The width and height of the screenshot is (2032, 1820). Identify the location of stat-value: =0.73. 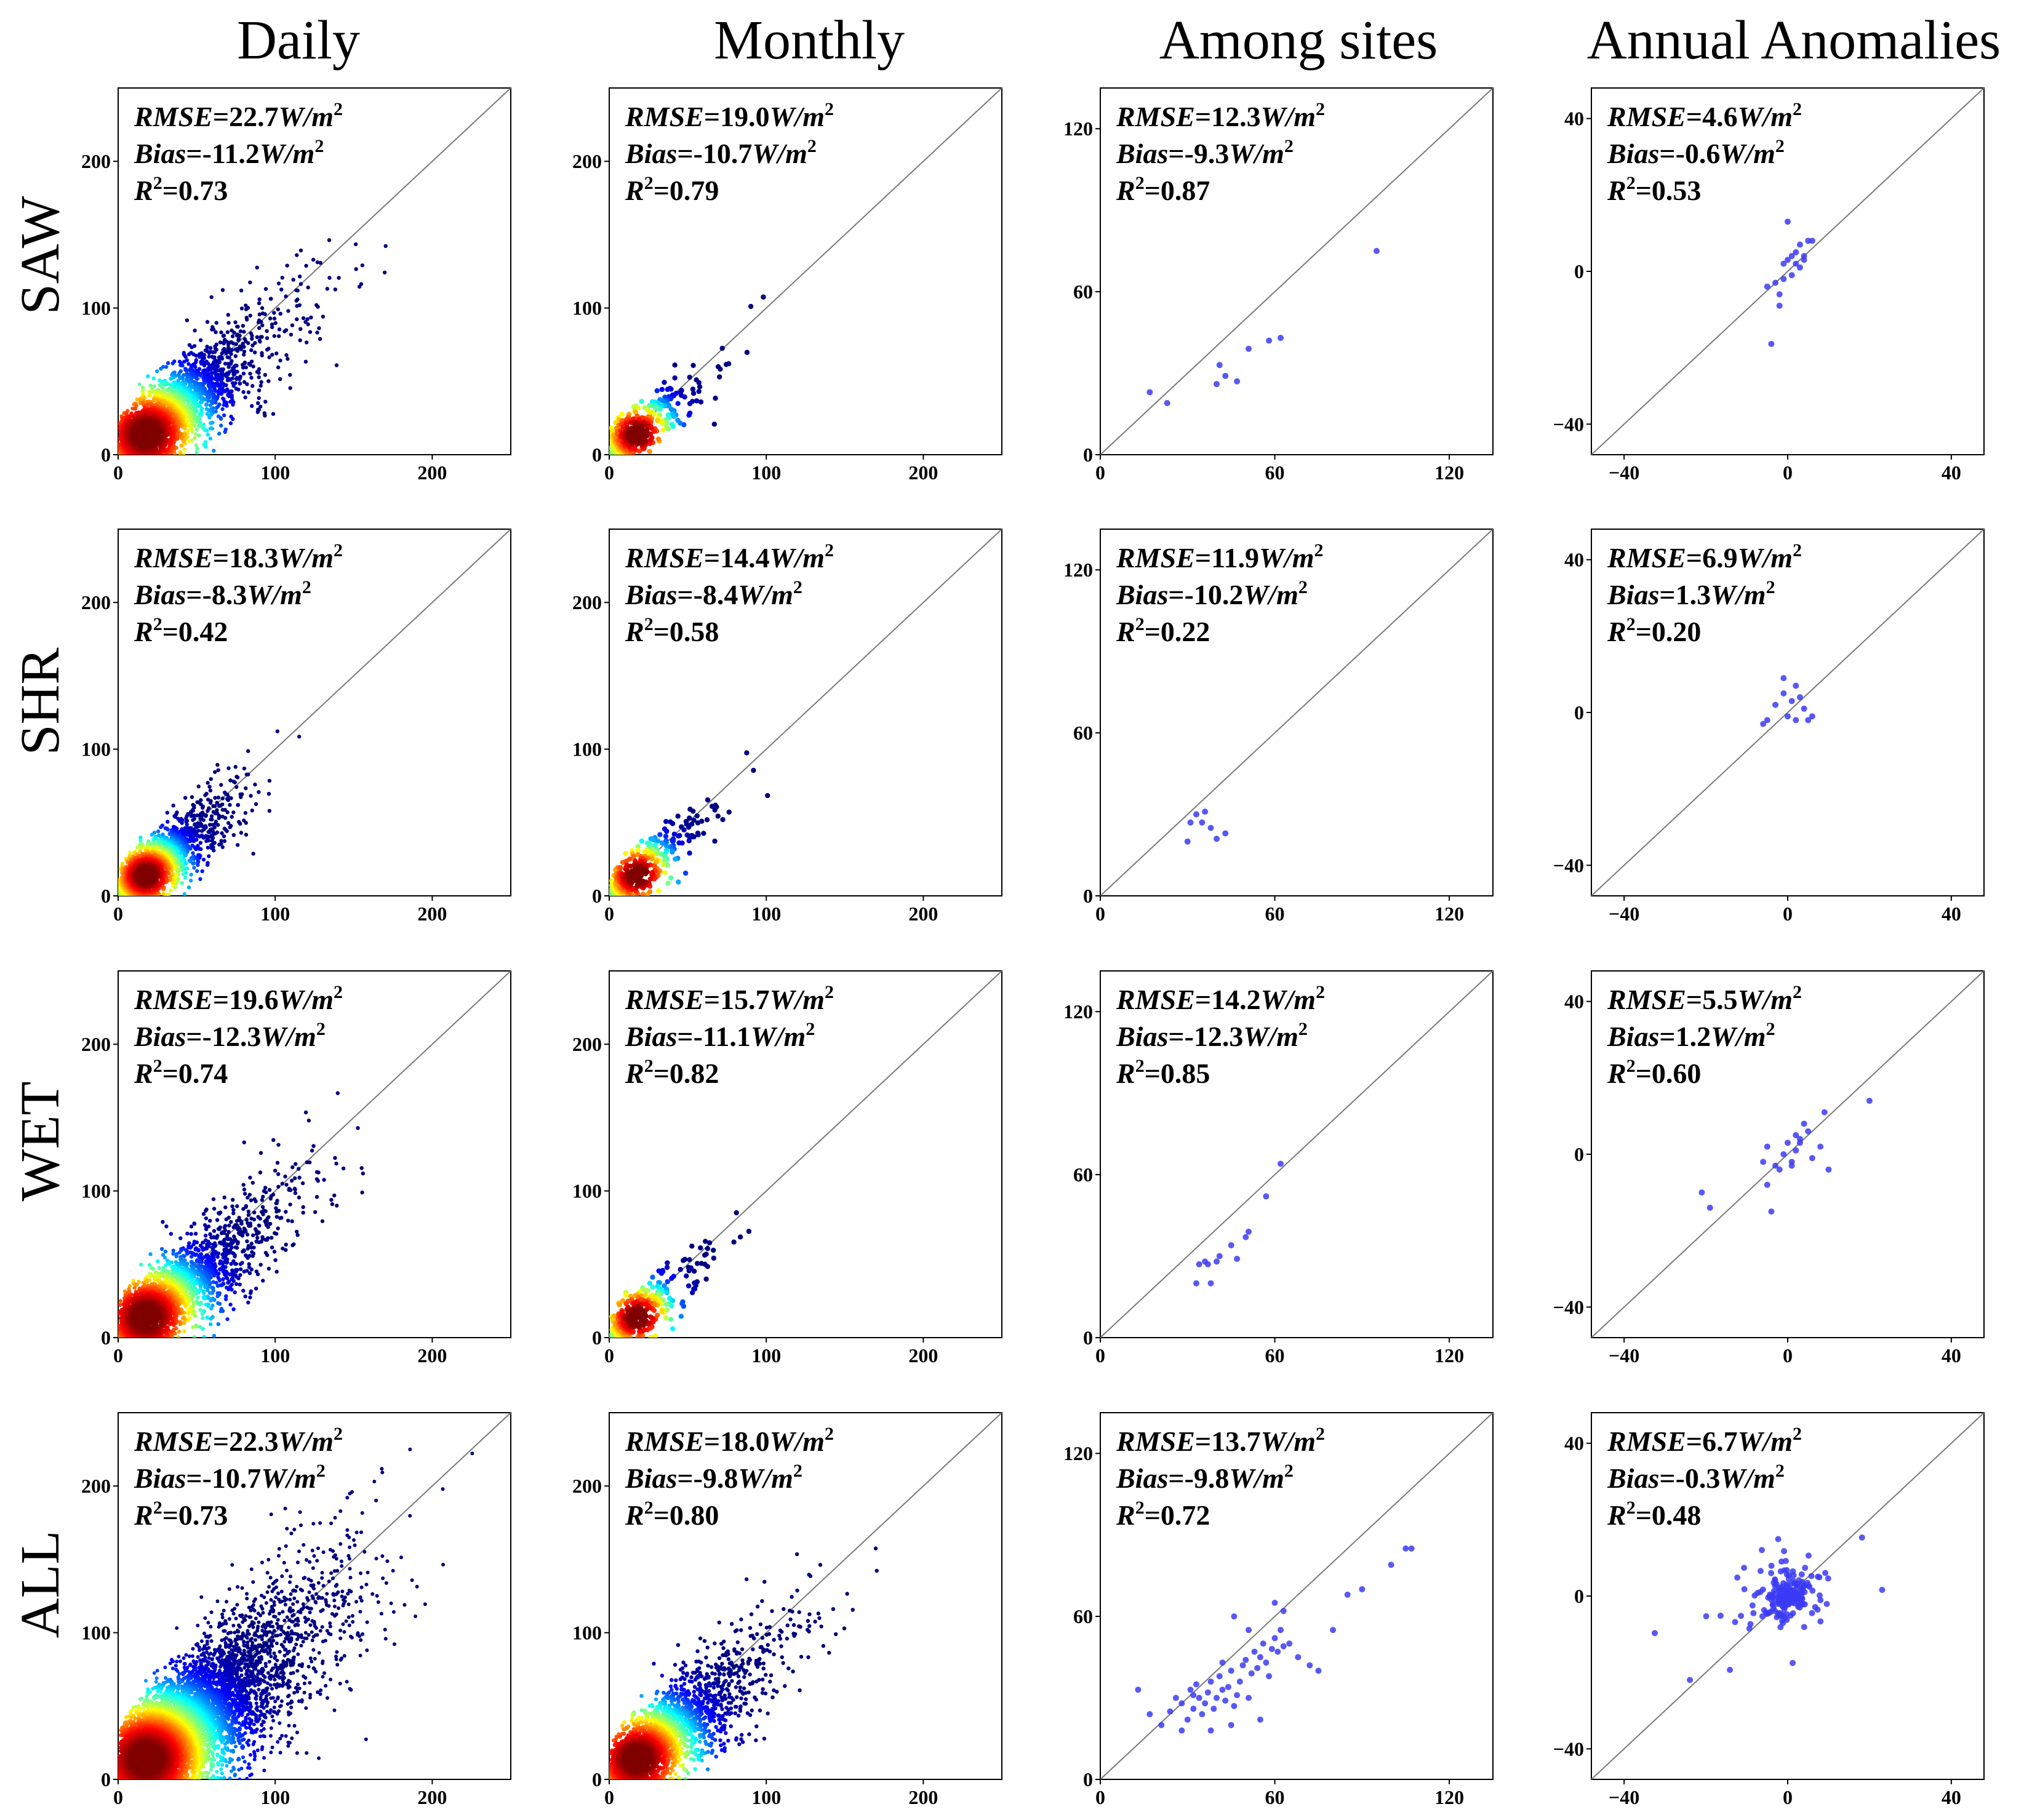
(195, 190).